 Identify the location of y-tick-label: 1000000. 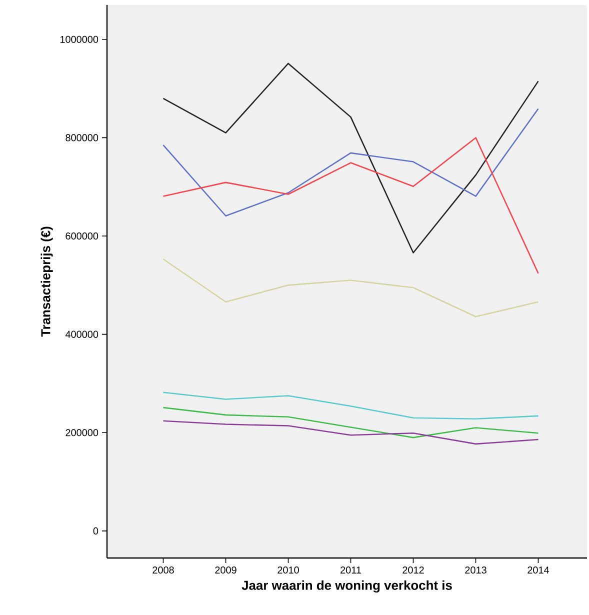
(79, 39).